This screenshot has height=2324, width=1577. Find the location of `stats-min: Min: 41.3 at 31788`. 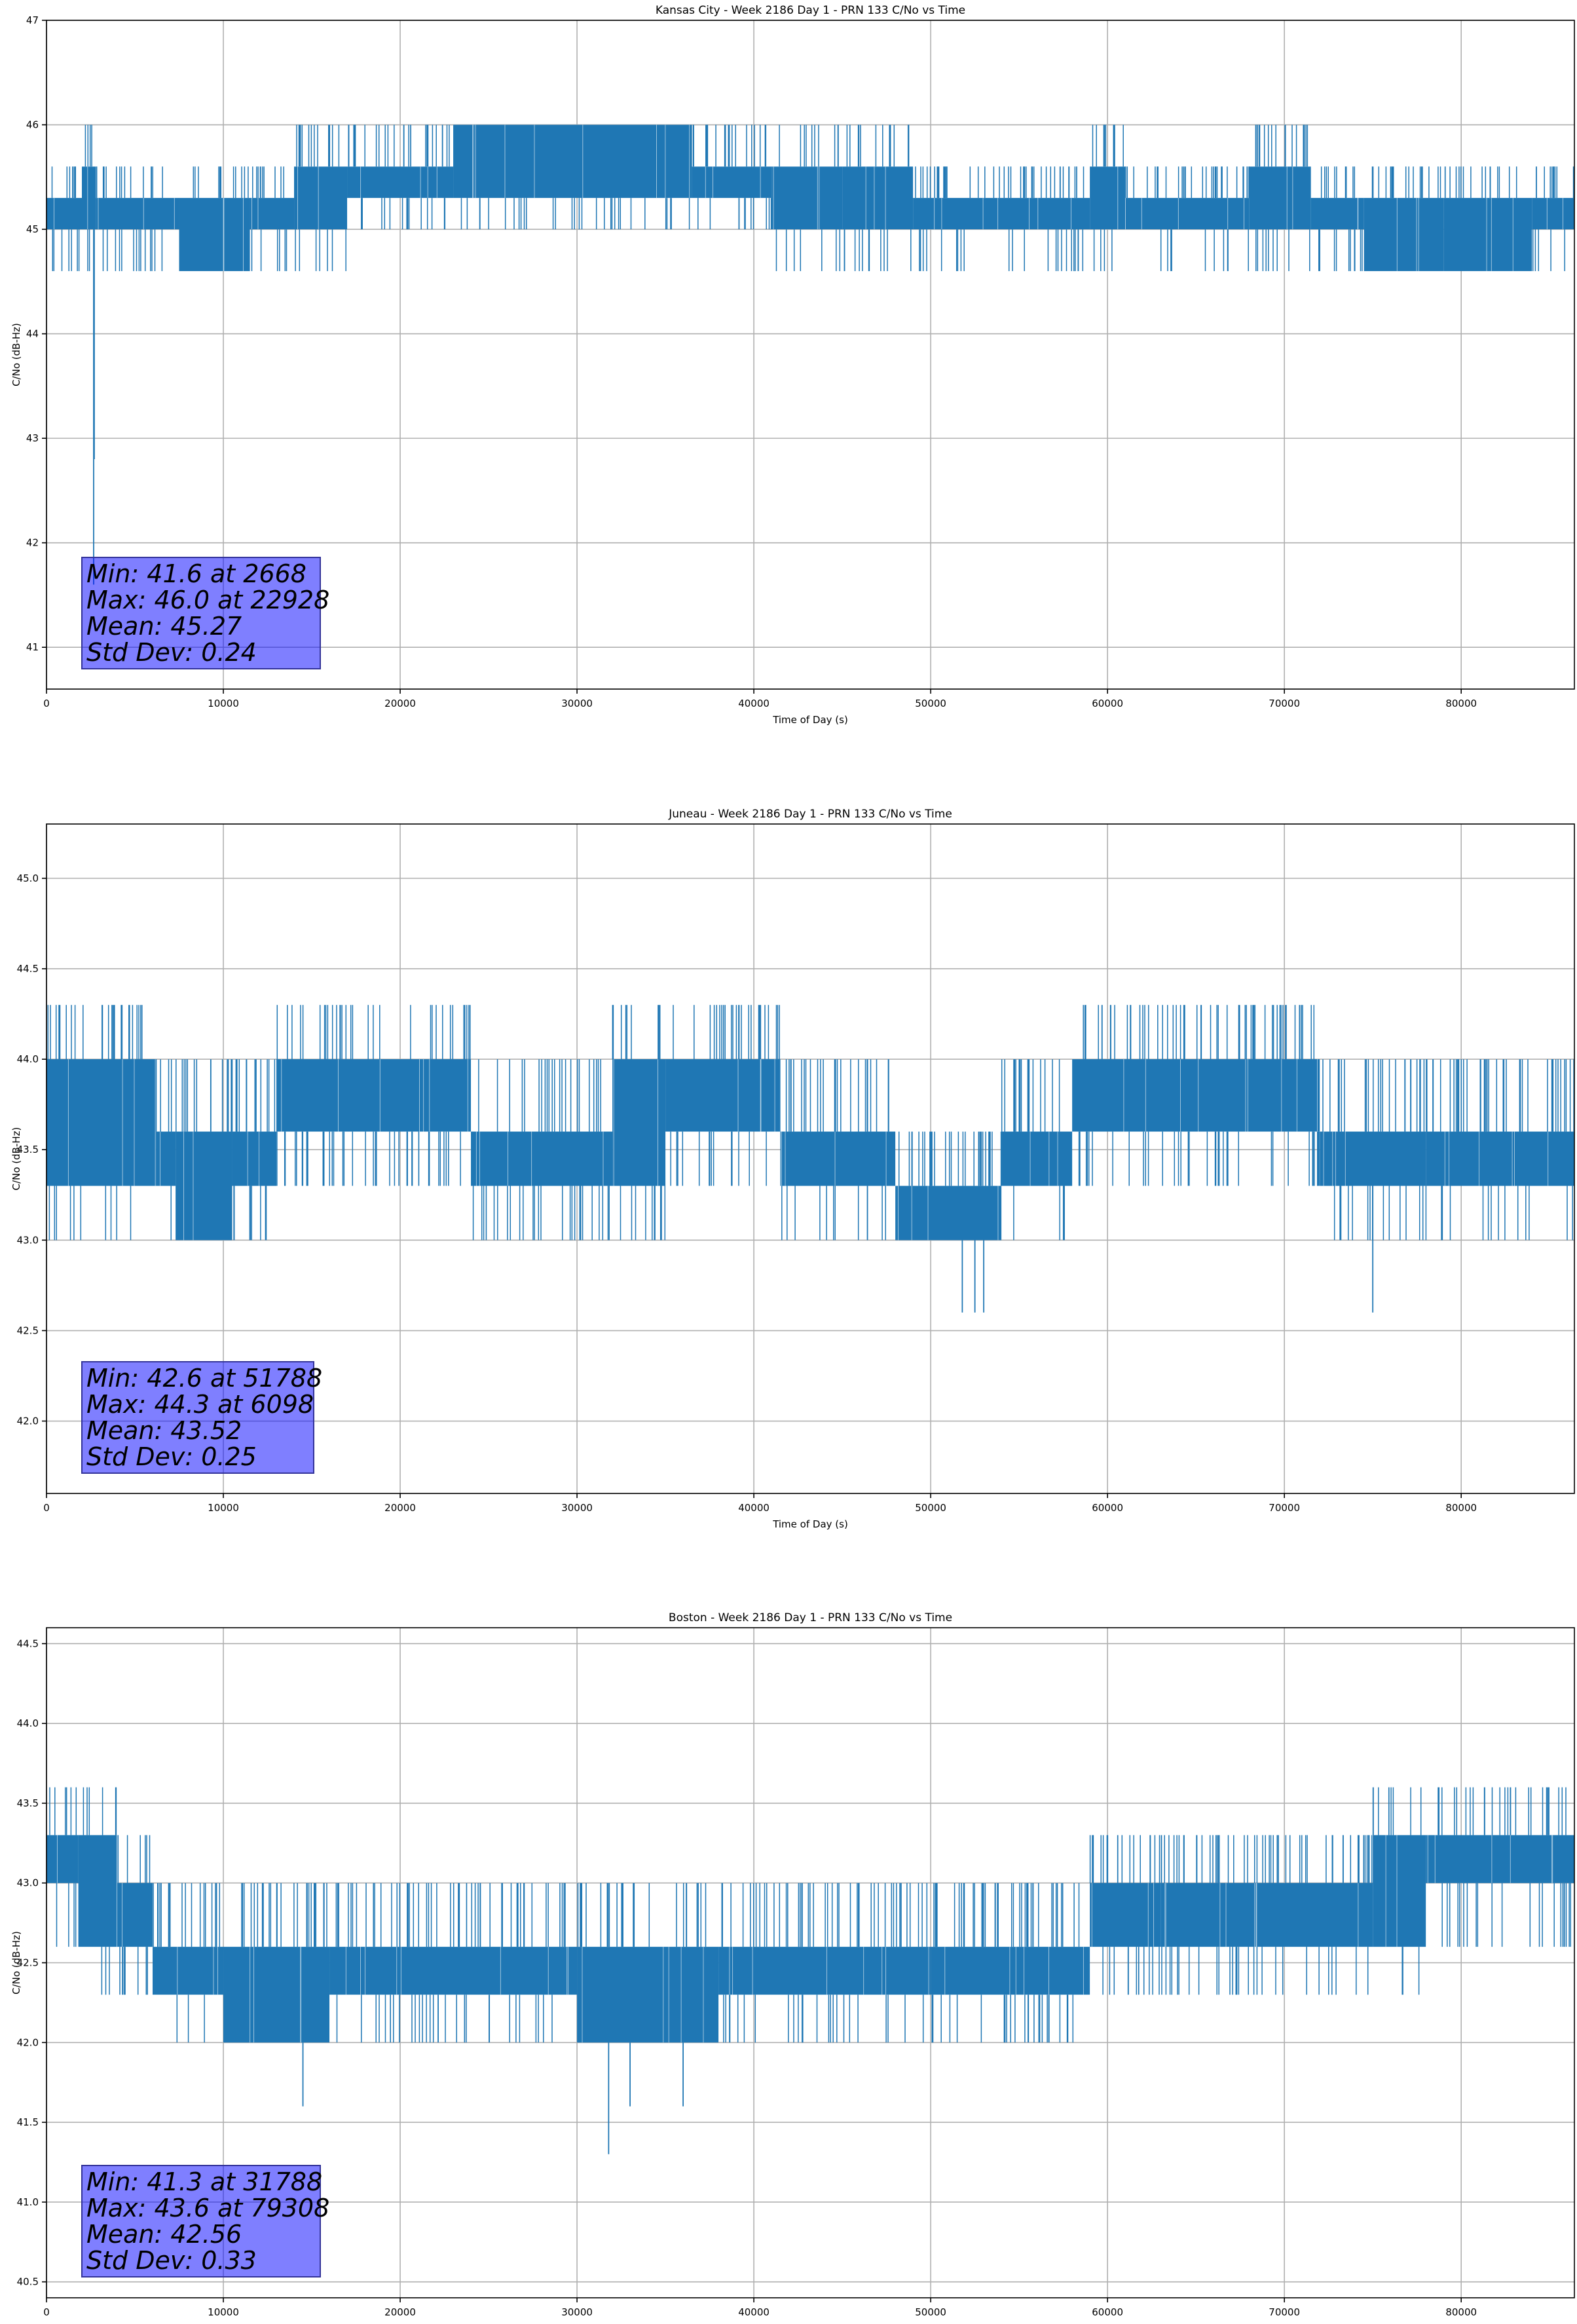

stats-min: Min: 41.3 at 31788 is located at coordinates (204, 2181).